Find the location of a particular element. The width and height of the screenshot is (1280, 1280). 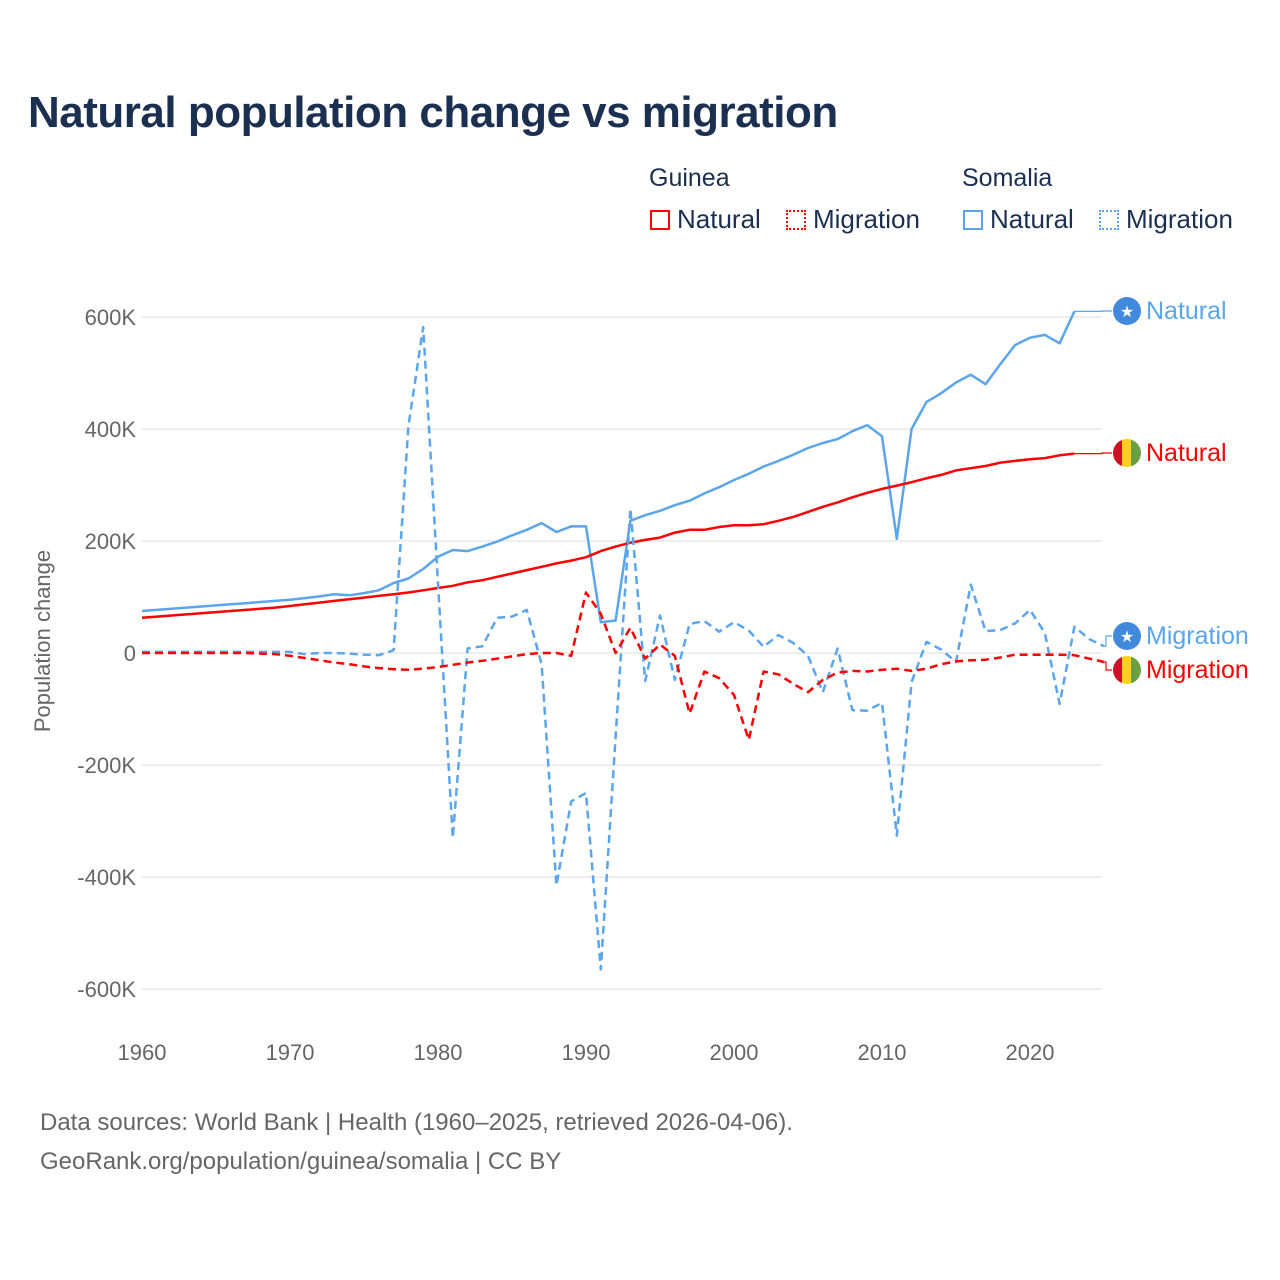

y-tick-label: -600K is located at coordinates (106, 989).